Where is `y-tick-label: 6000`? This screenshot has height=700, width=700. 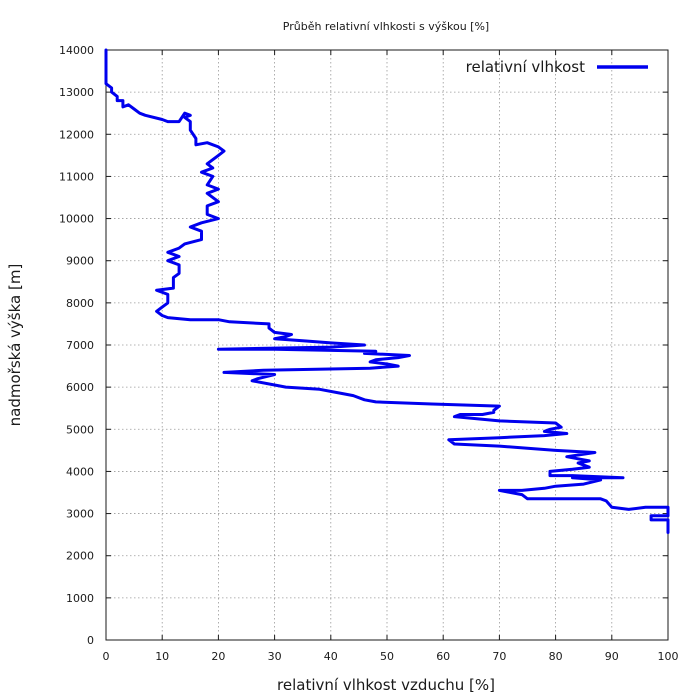
y-tick-label: 6000 is located at coordinates (80, 387).